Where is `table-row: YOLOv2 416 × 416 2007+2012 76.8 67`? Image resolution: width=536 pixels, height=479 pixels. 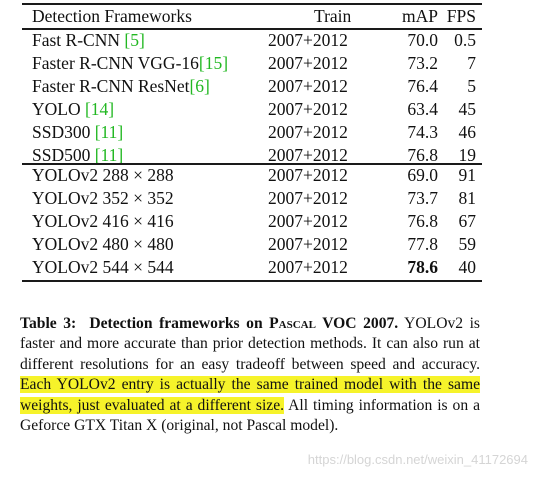
table-row: YOLOv2 416 × 416 2007+2012 76.8 67 is located at coordinates (252, 221).